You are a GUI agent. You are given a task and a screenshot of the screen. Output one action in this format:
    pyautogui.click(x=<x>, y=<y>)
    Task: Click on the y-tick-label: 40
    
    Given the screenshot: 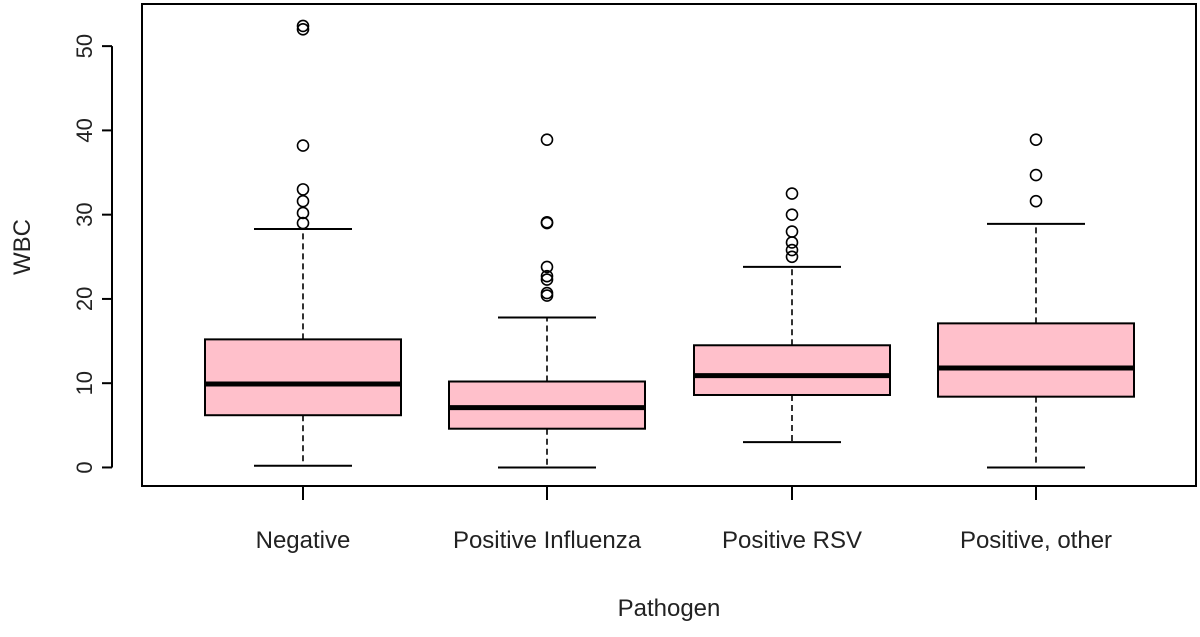 What is the action you would take?
    pyautogui.click(x=84, y=130)
    